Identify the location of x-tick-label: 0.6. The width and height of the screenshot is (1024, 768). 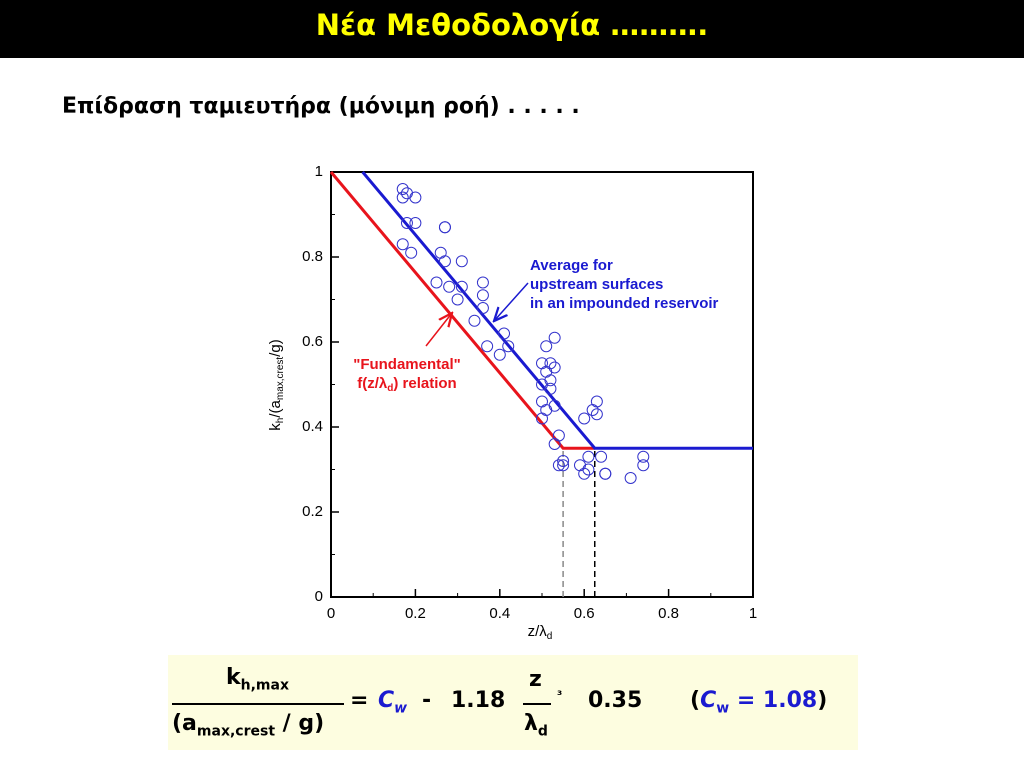
(584, 613).